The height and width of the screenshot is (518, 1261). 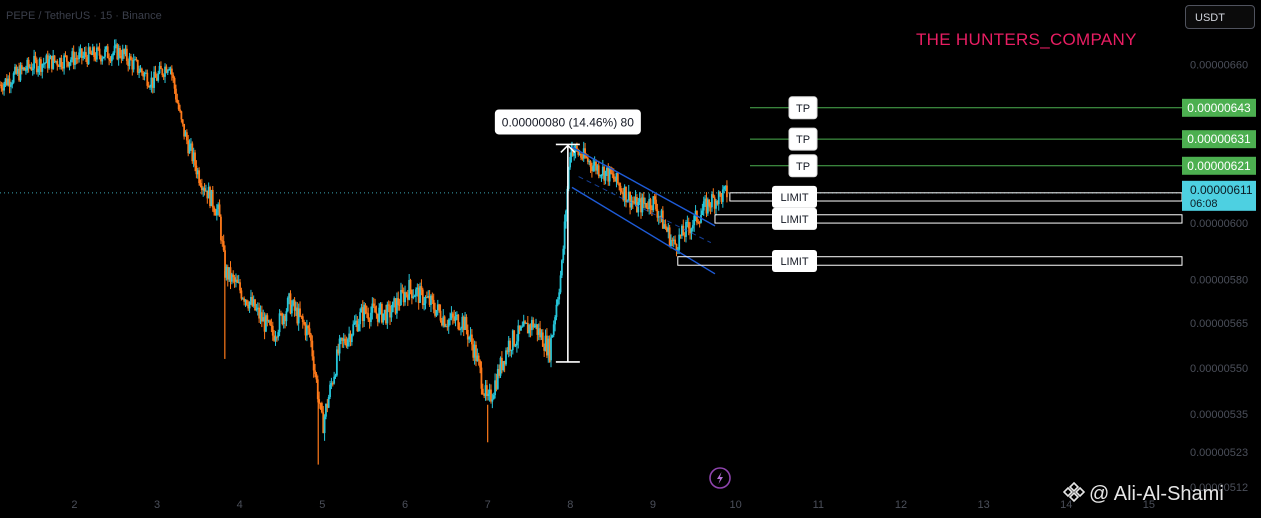 I want to click on limit-label: LIMIT, so click(x=794, y=220).